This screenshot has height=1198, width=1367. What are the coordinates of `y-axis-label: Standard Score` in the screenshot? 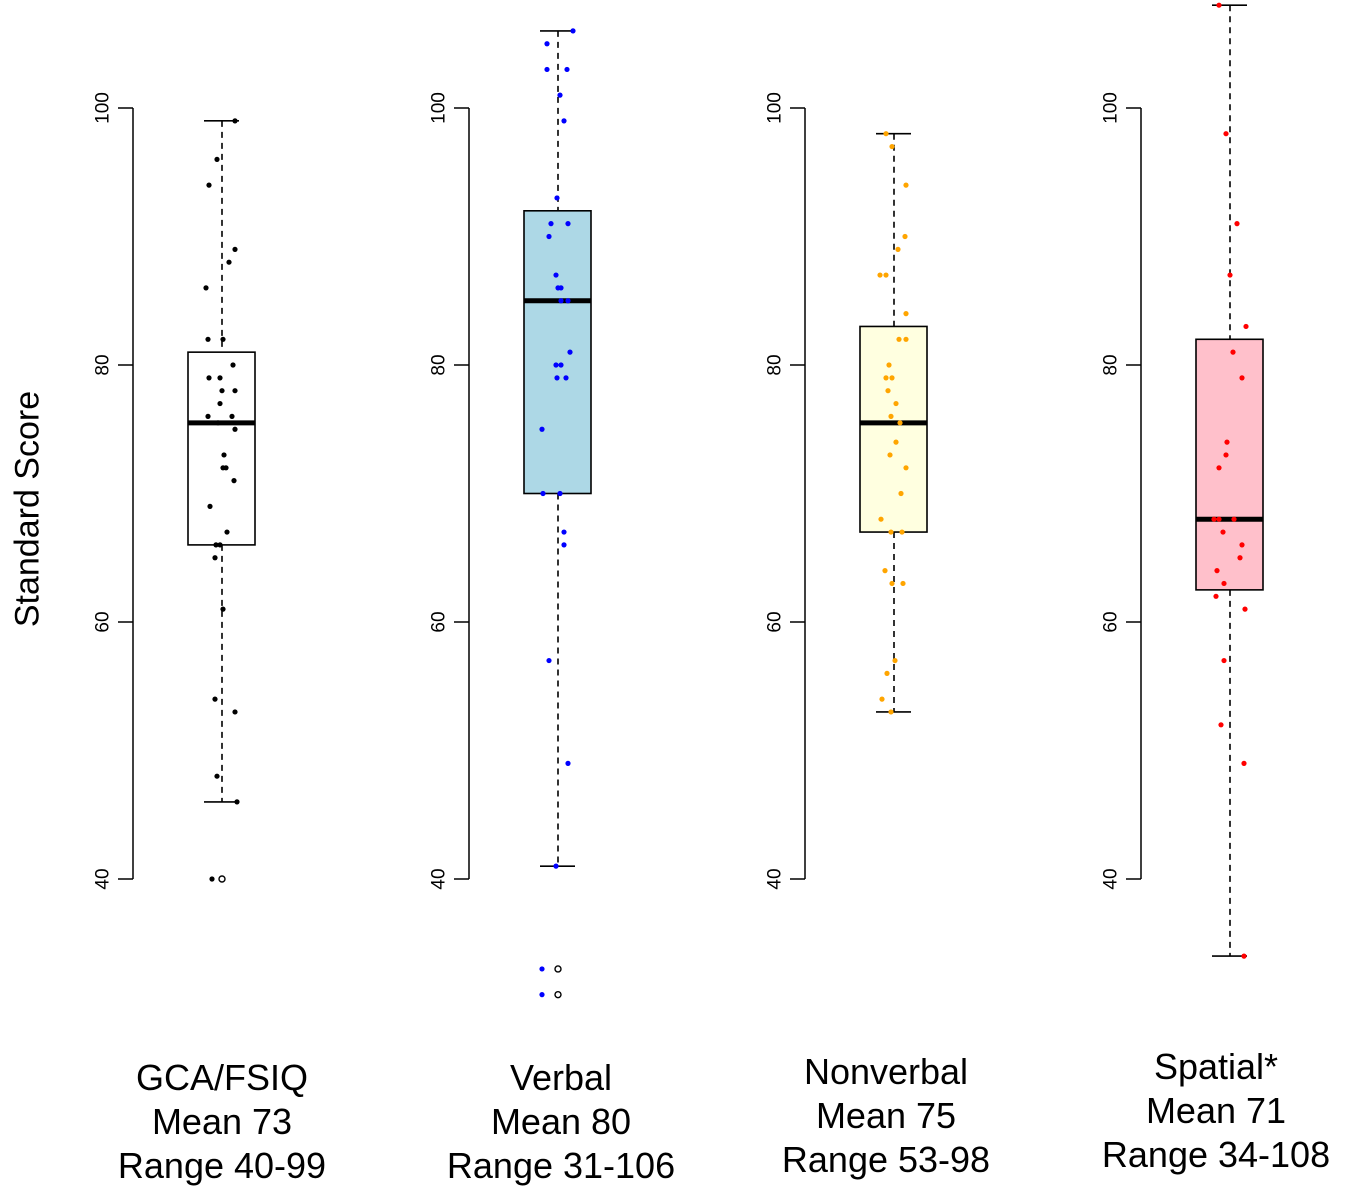 It's located at (27, 509).